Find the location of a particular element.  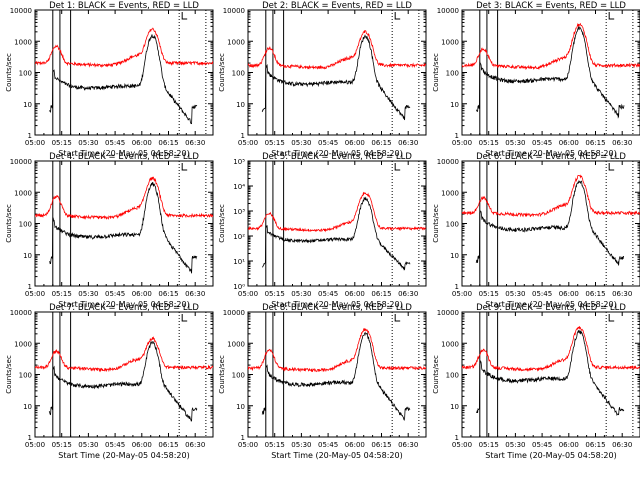

y-tick-label: 10⁴ is located at coordinates (239, 187).